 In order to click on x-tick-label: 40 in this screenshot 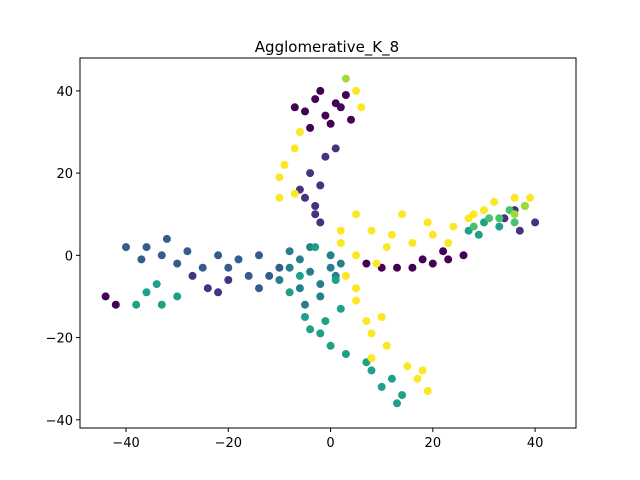, I will do `click(535, 443)`.